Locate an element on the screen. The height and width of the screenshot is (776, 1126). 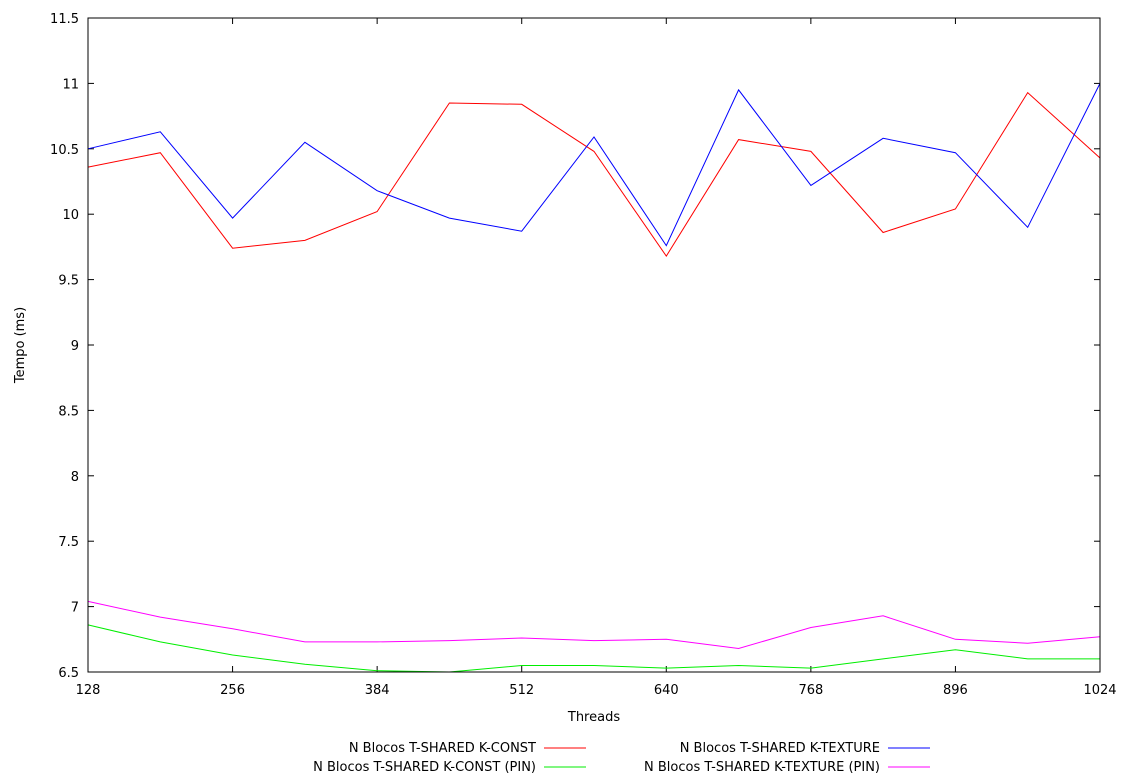
x-tick-label: 256 is located at coordinates (232, 690).